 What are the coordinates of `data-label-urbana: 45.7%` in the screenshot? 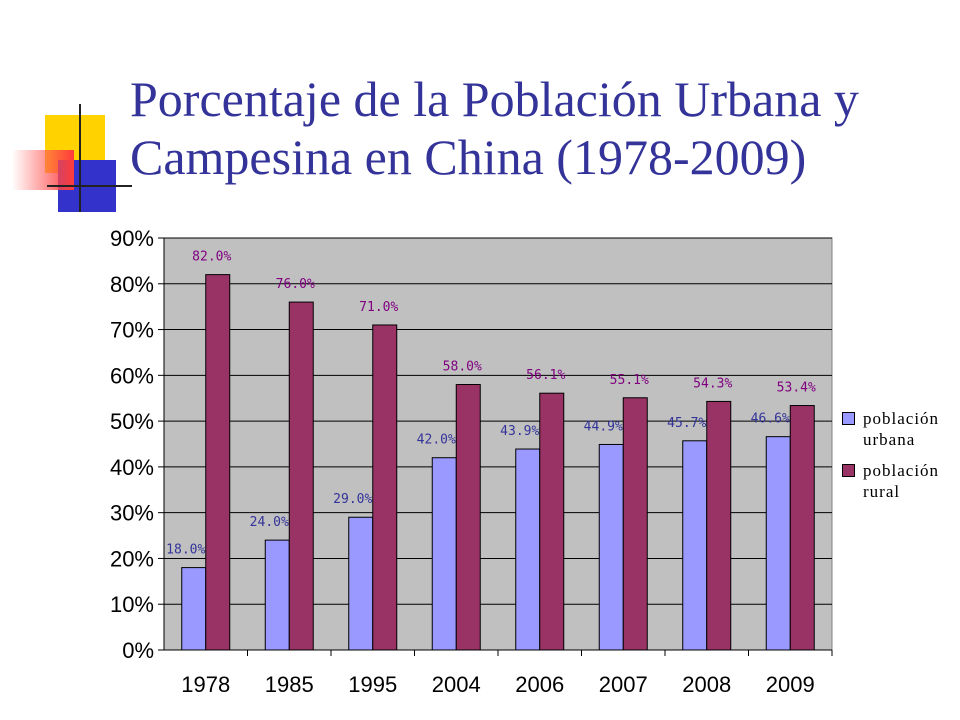 It's located at (686, 423).